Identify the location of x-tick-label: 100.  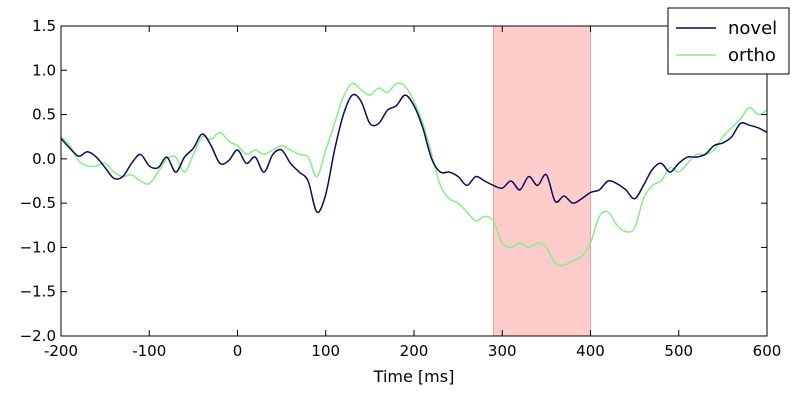
(325, 351).